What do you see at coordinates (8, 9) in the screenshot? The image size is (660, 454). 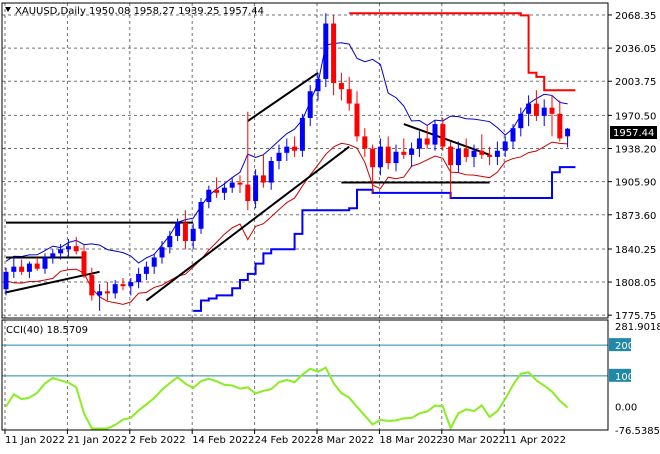 I see `dropdown-triangle-icon` at bounding box center [8, 9].